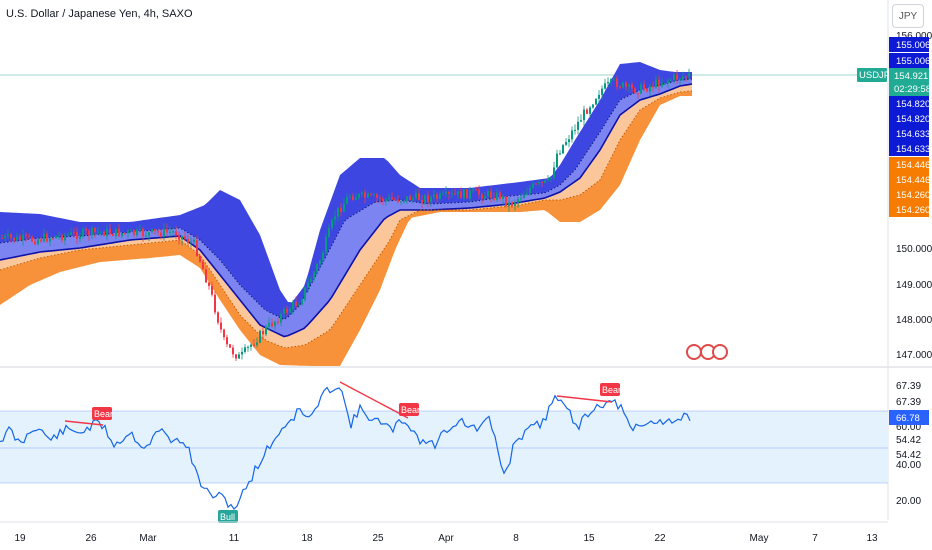 This screenshot has width=932, height=550. What do you see at coordinates (913, 180) in the screenshot?
I see `band-price-label-text: 154.446` at bounding box center [913, 180].